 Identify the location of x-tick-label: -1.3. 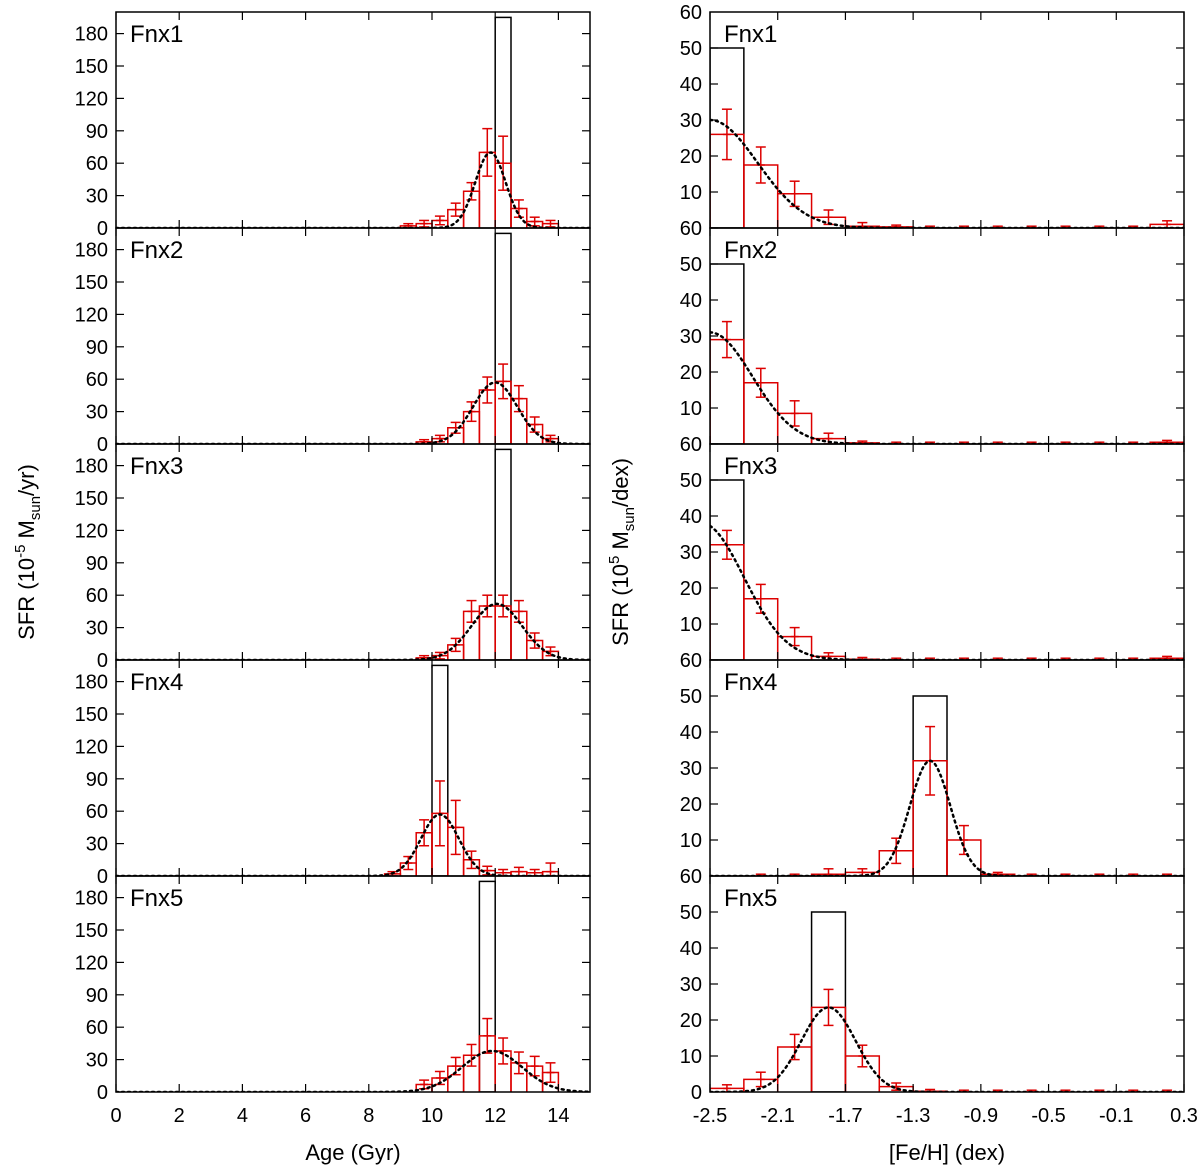
(913, 1116).